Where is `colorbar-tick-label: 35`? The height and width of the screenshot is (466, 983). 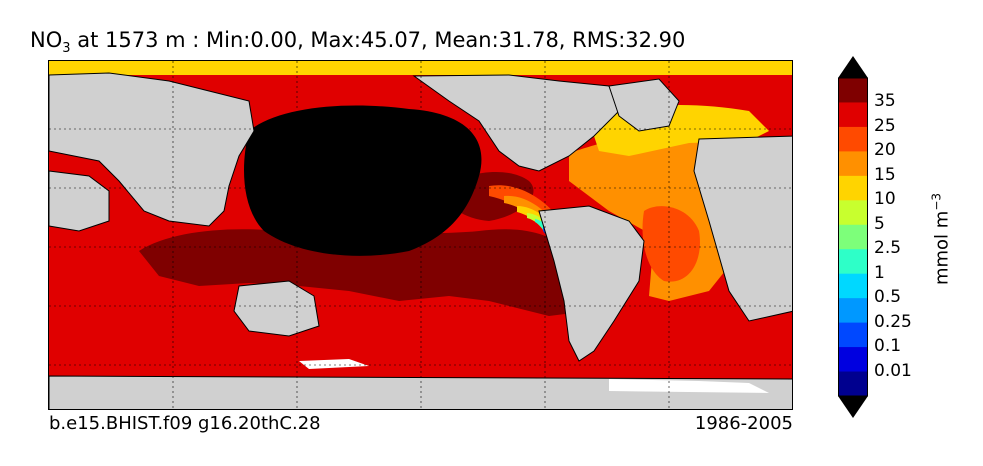
colorbar-tick-label: 35 is located at coordinates (885, 101).